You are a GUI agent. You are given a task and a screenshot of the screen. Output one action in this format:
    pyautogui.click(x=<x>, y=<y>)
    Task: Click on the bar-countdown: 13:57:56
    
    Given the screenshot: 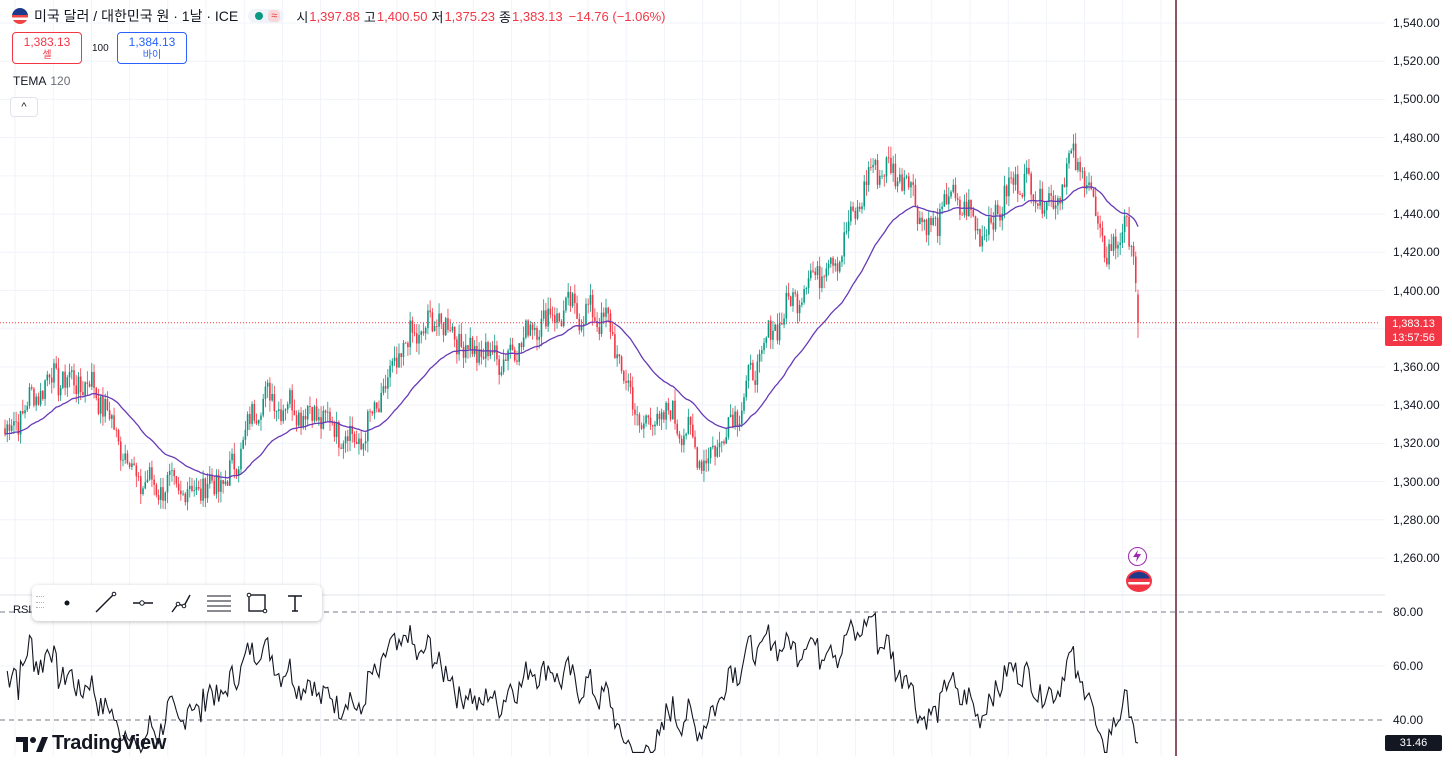 What is the action you would take?
    pyautogui.click(x=1413, y=338)
    